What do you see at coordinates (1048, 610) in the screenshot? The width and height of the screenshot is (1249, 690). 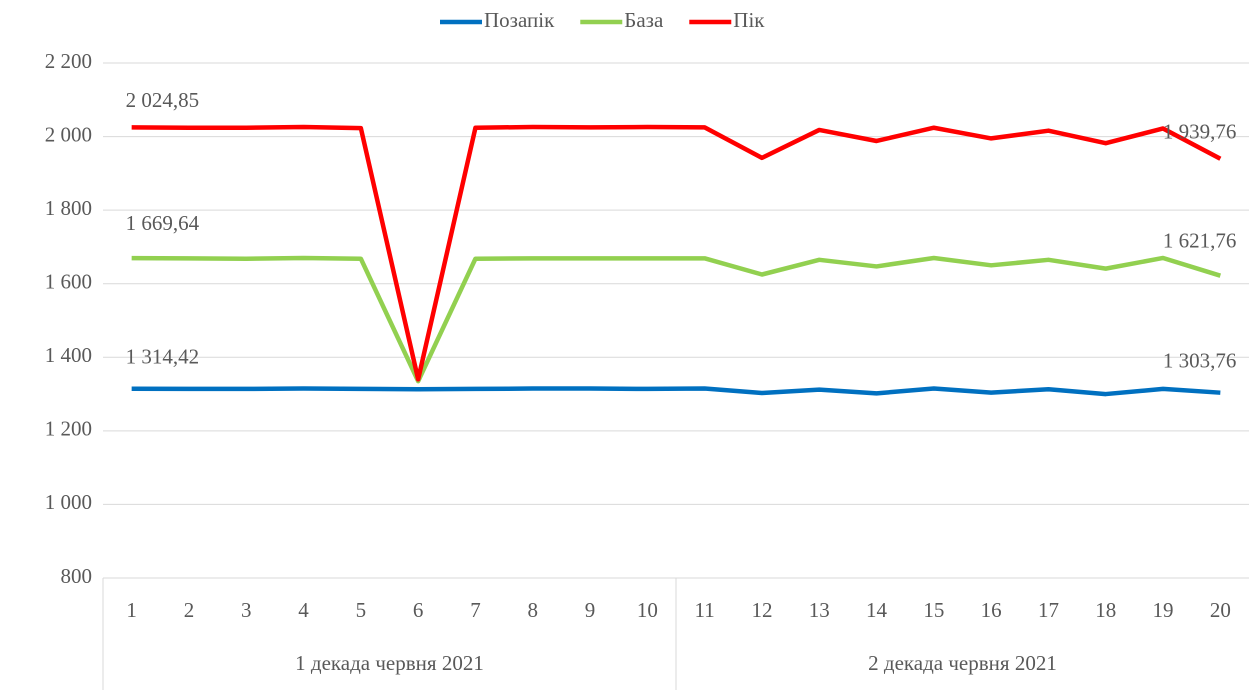 I see `x-tick-label: 17` at bounding box center [1048, 610].